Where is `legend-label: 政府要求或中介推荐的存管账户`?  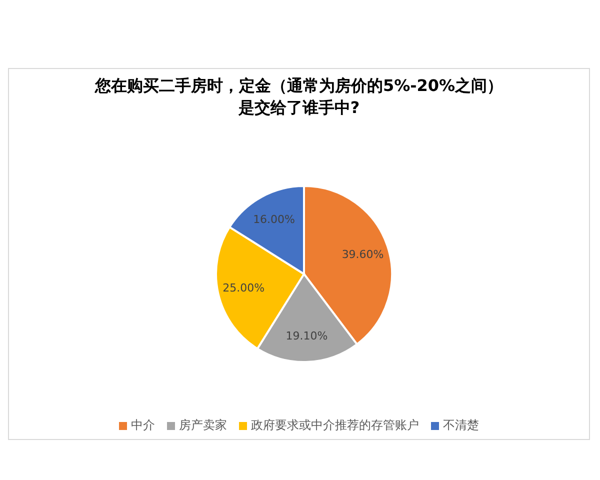
legend-label: 政府要求或中介推荐的存管账户 is located at coordinates (334, 425).